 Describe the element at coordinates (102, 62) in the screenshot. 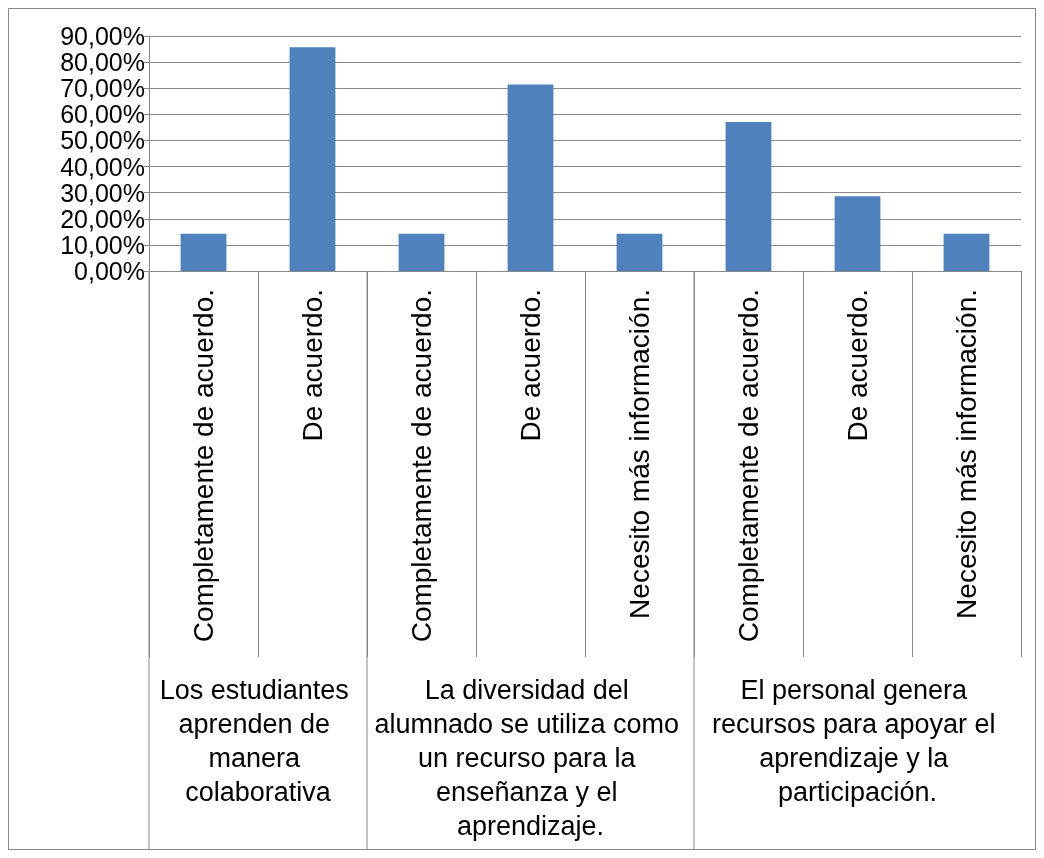

I see `y-tick-label: 80,00%` at that location.